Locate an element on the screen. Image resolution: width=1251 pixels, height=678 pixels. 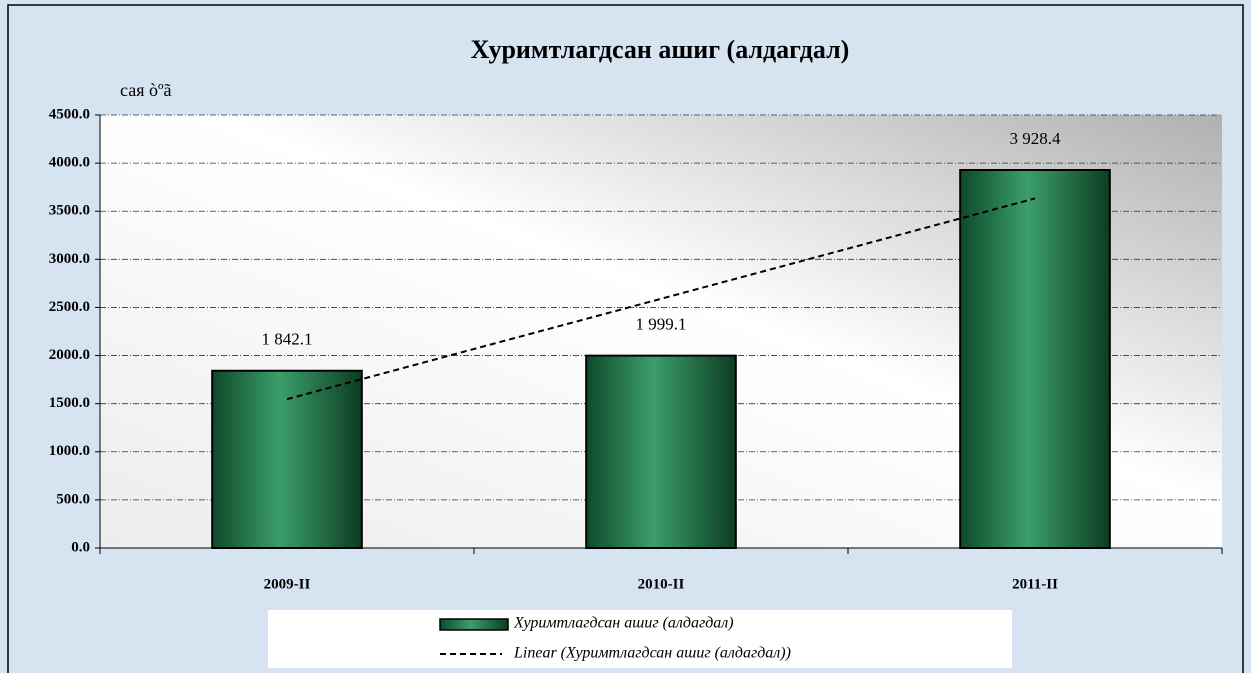
y-tick-label: 3500.0 is located at coordinates (69, 211).